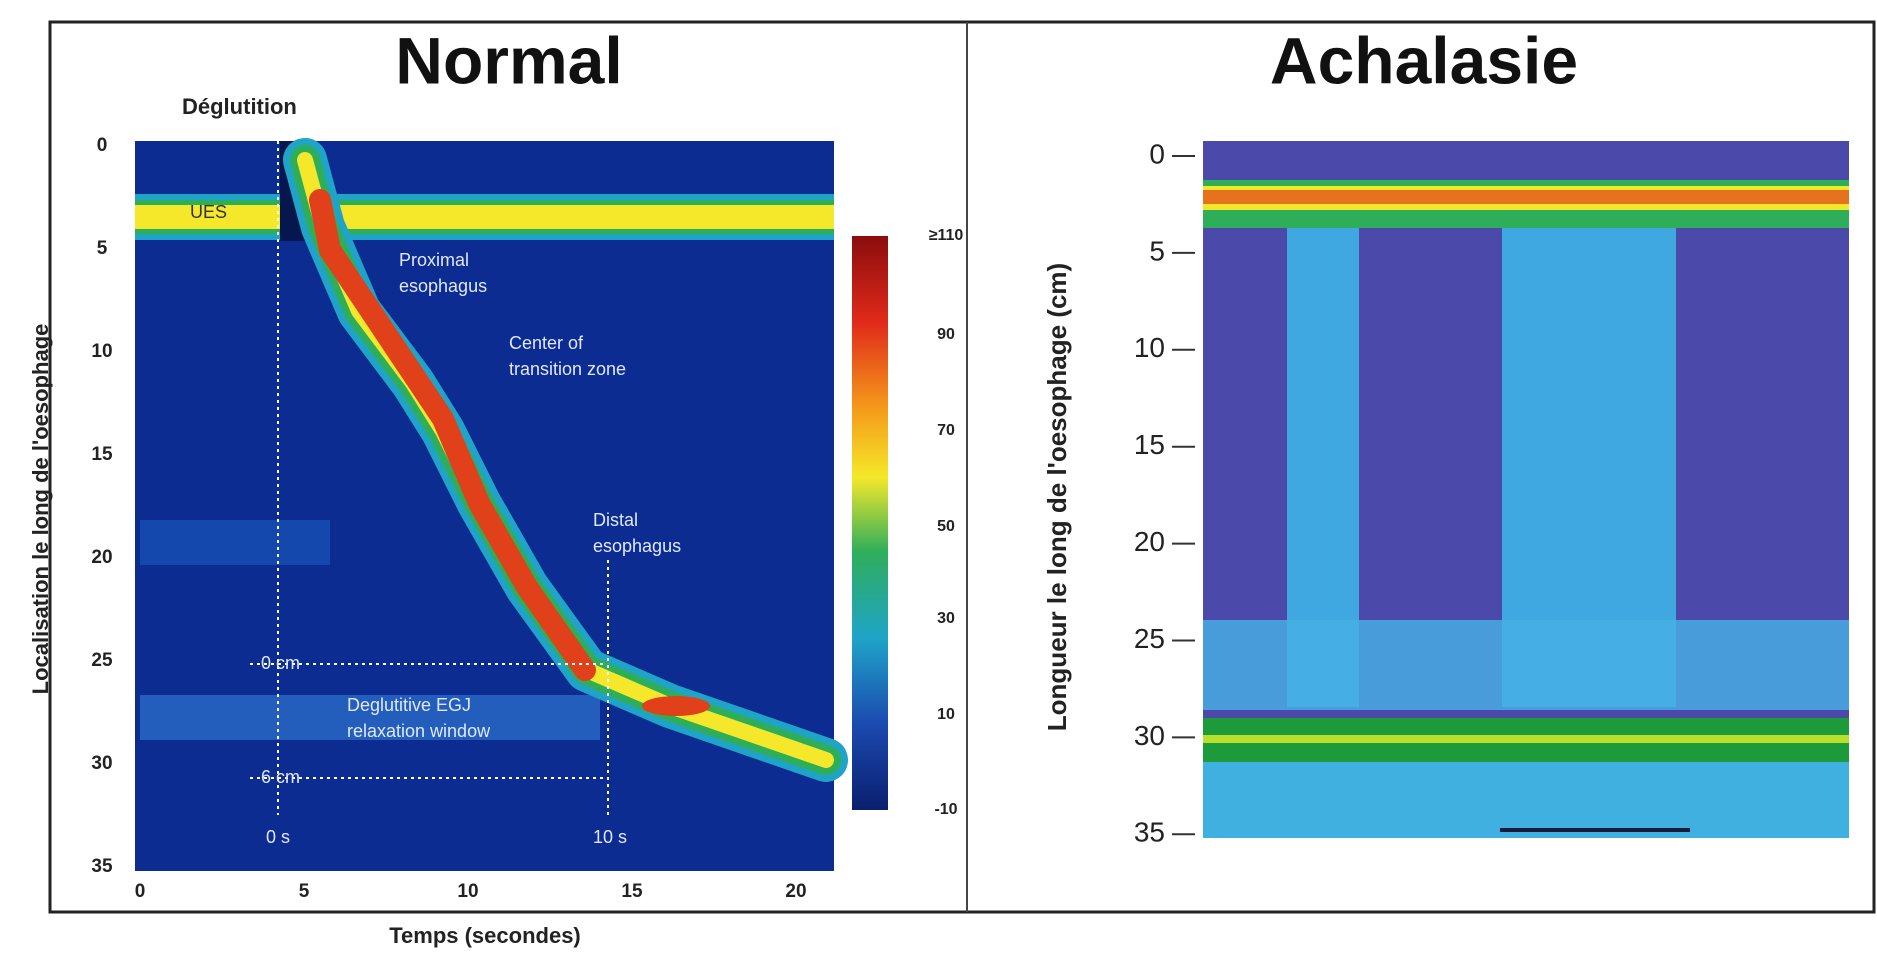 This screenshot has height=955, width=1877. What do you see at coordinates (946, 235) in the screenshot?
I see `colorbar-label: ≥110` at bounding box center [946, 235].